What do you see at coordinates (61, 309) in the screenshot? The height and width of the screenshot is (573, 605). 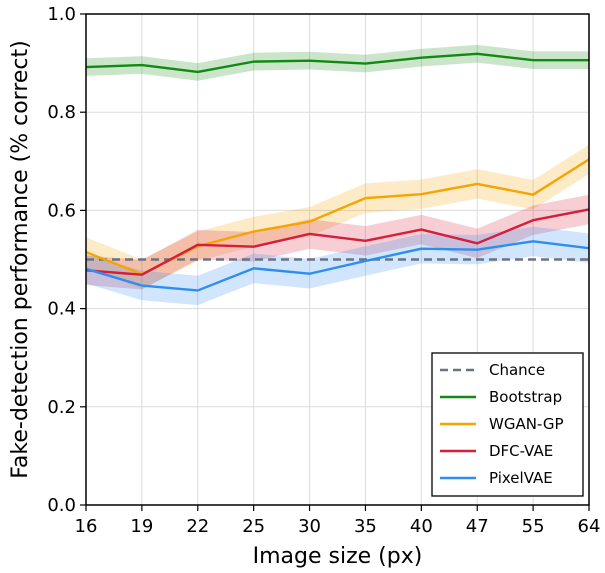 I see `y-tick-label: 0.4` at bounding box center [61, 309].